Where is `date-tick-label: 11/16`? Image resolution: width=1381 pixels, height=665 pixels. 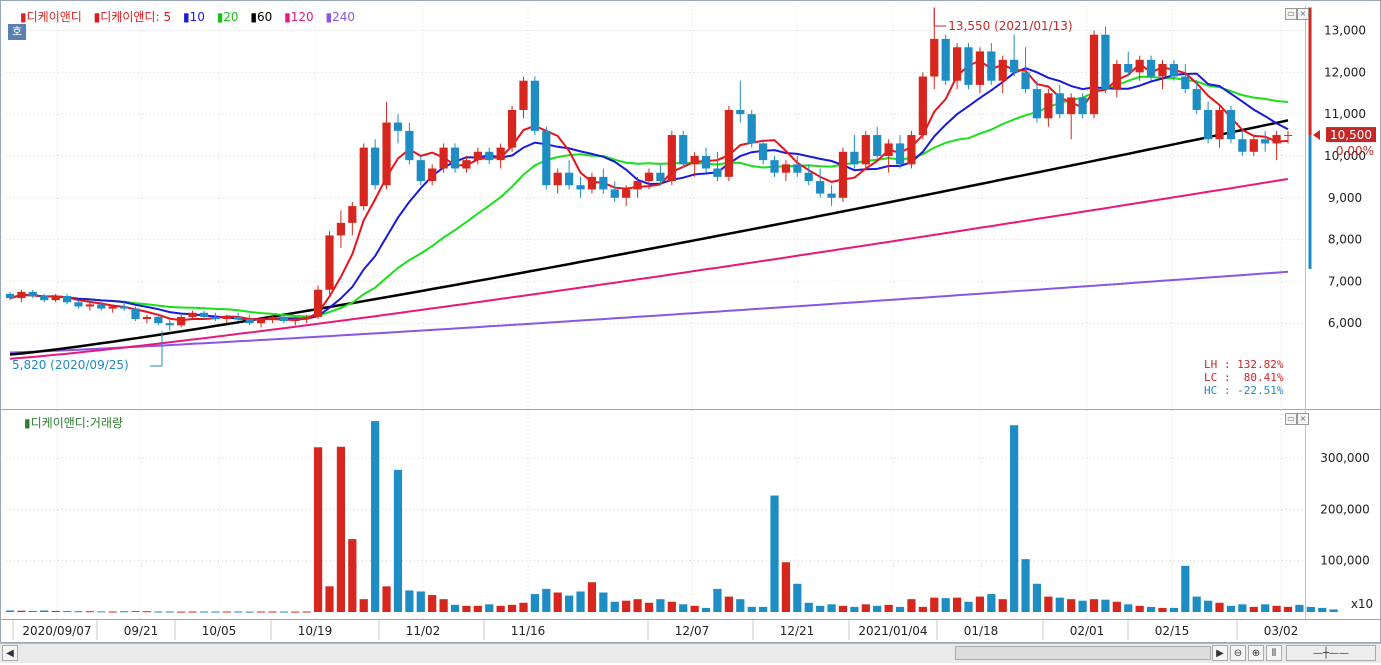 date-tick-label: 11/16 is located at coordinates (528, 631).